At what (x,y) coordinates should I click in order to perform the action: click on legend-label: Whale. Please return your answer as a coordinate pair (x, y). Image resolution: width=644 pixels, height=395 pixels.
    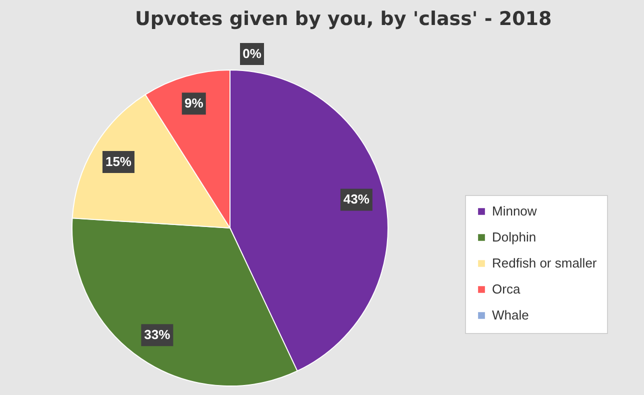
    Looking at the image, I should click on (510, 315).